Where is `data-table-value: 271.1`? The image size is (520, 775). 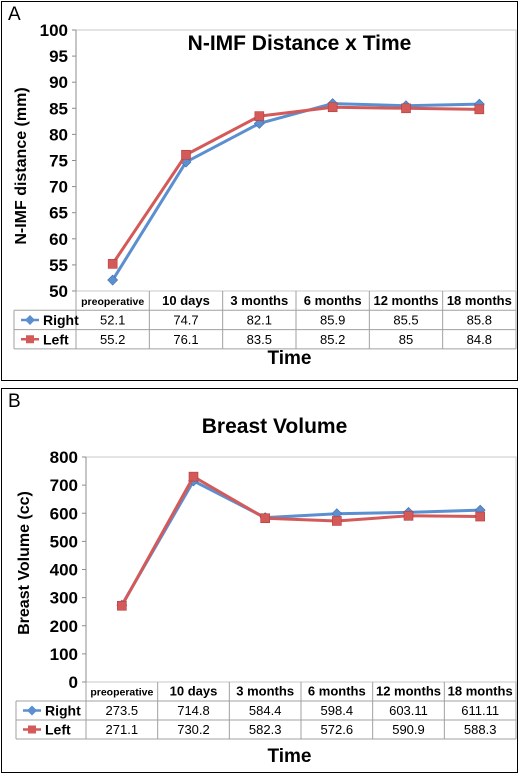
data-table-value: 271.1 is located at coordinates (122, 729).